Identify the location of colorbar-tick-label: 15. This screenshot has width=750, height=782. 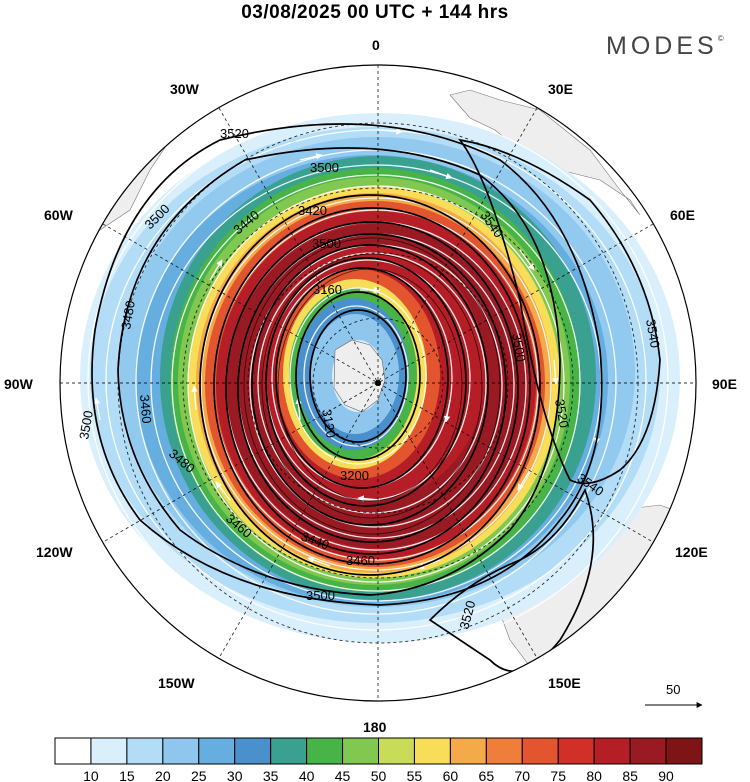
(127, 775).